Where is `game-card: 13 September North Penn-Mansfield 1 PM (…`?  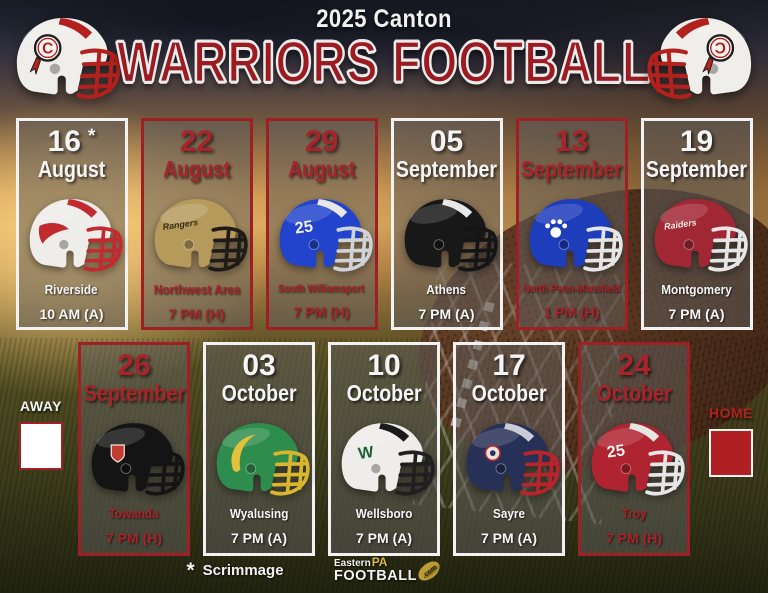
game-card: 13 September North Penn-Mansfield 1 PM (… is located at coordinates (571, 224).